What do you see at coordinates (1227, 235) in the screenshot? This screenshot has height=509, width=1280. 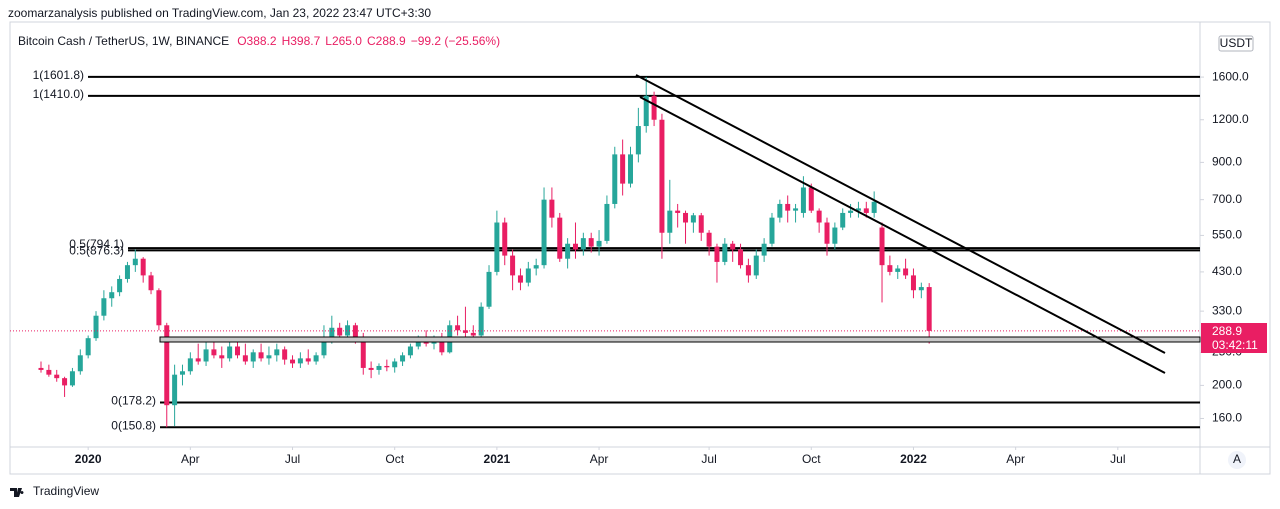 I see `y-tick-label: 550.0` at bounding box center [1227, 235].